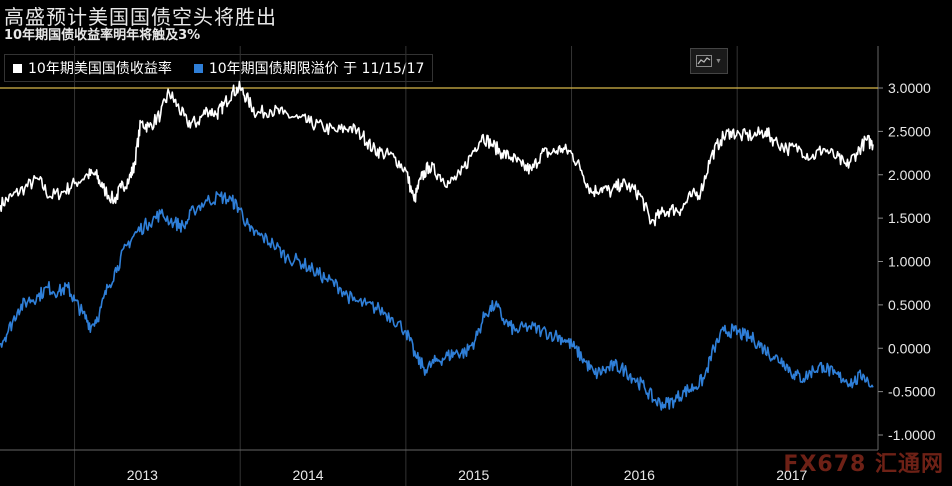 This screenshot has width=952, height=486. Describe the element at coordinates (909, 305) in the screenshot. I see `y-tick-label: 0.5000` at that location.